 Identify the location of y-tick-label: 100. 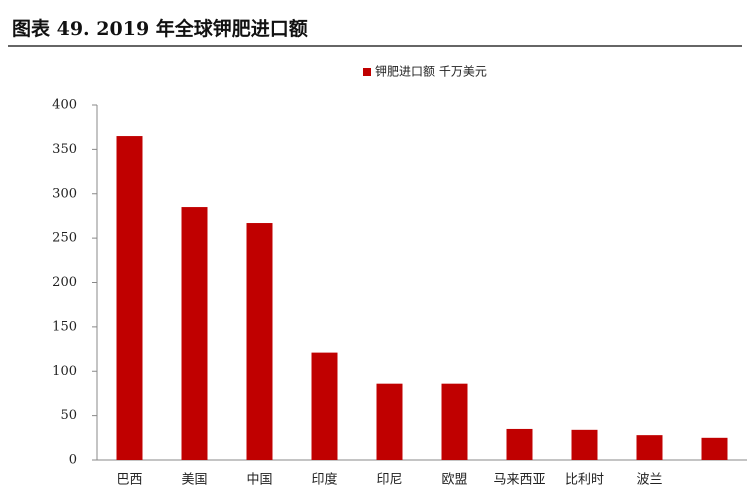
(64, 371).